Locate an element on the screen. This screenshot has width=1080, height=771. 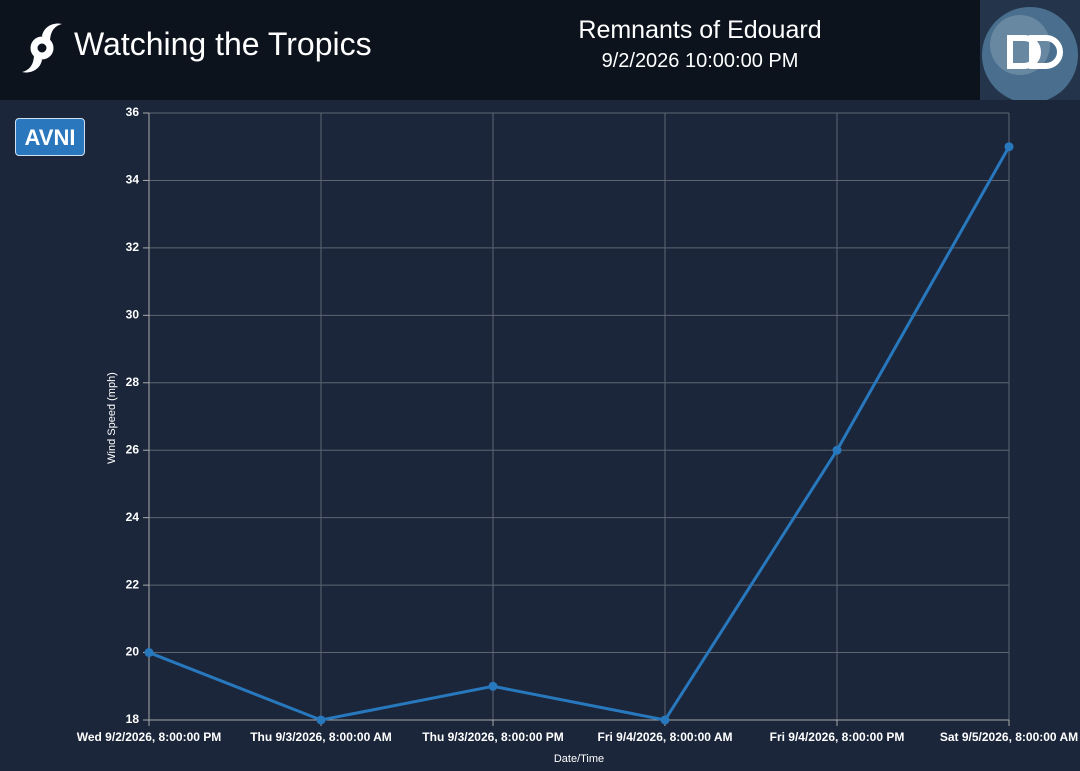
timestamp: 9/2/2026 10:00:00 PM is located at coordinates (700, 61).